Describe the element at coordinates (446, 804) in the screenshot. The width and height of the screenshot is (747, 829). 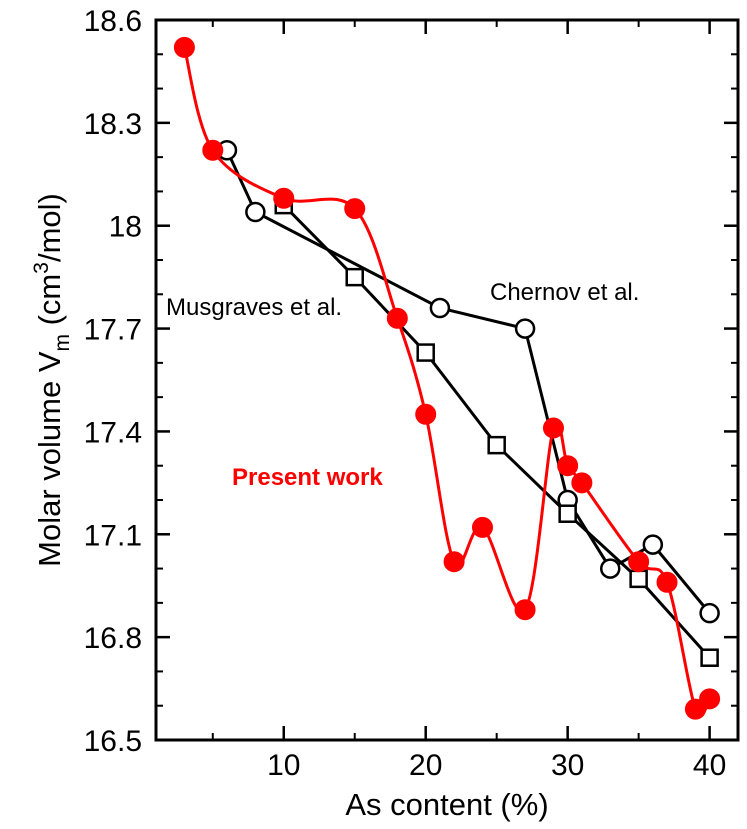
I see `x-axis-title: As content (%)` at that location.